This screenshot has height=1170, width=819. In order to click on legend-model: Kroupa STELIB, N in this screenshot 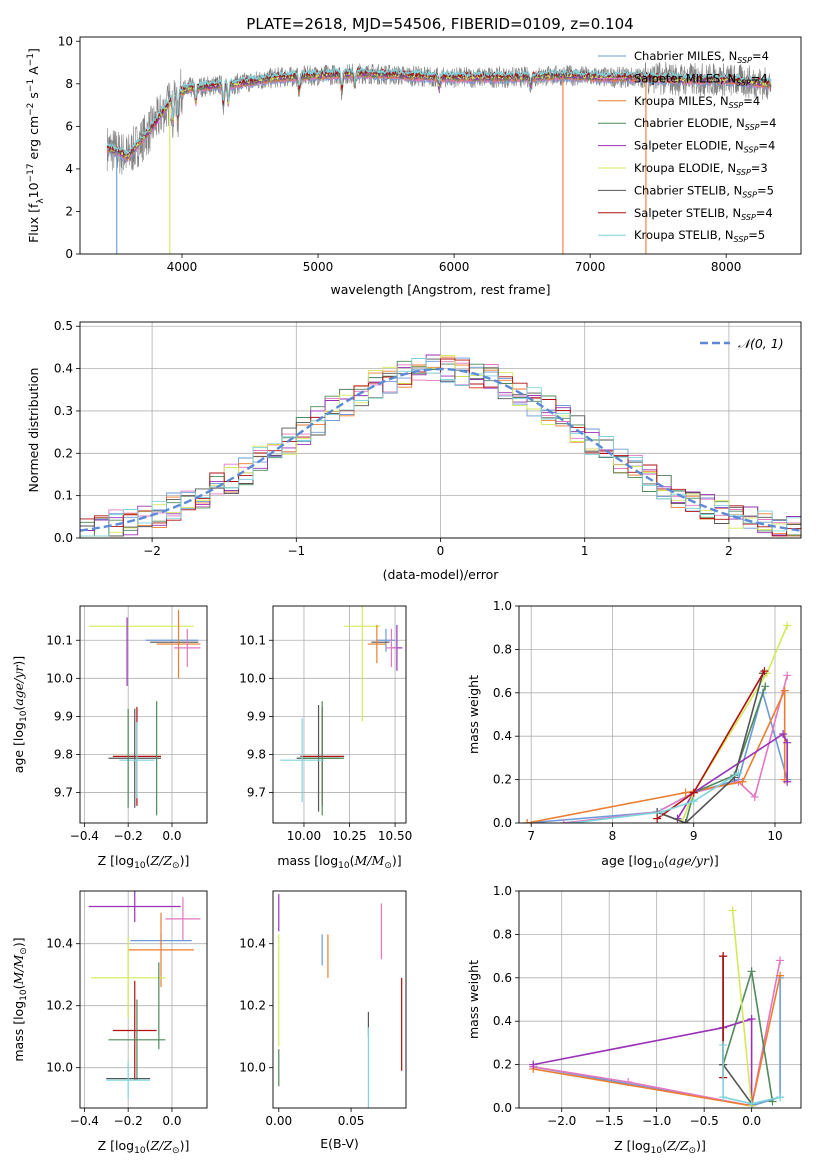, I will do `click(684, 235)`.